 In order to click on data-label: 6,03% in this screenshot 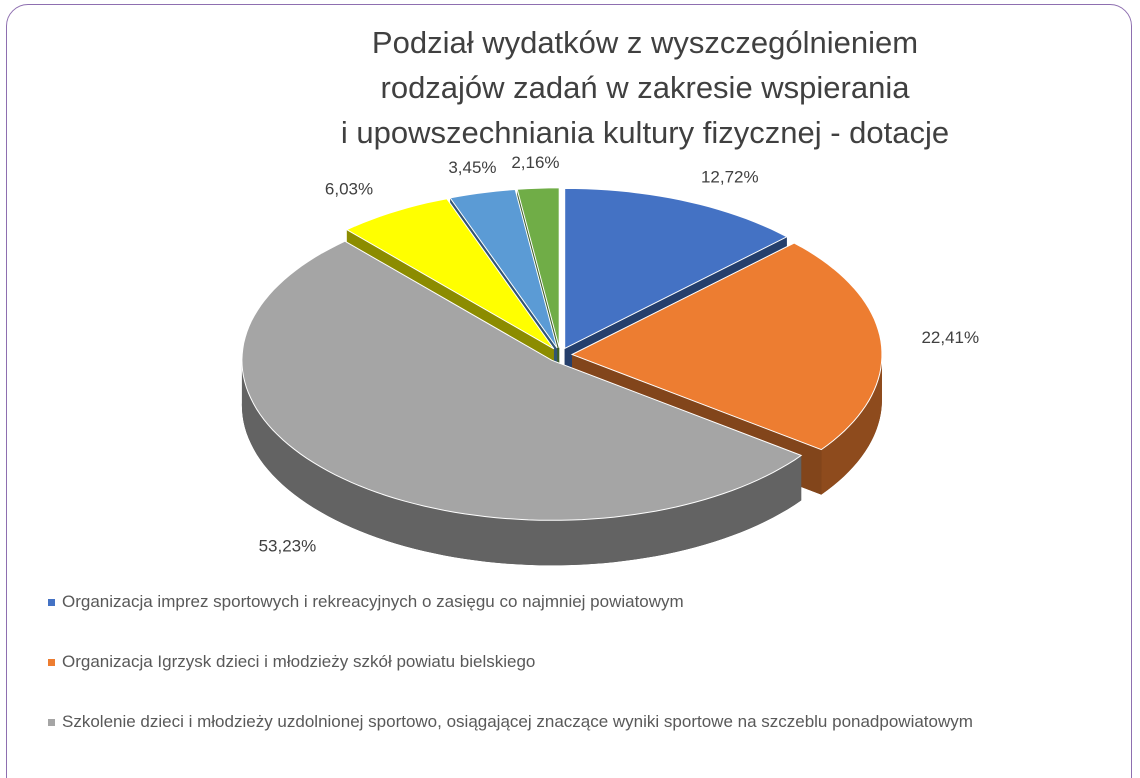, I will do `click(349, 188)`.